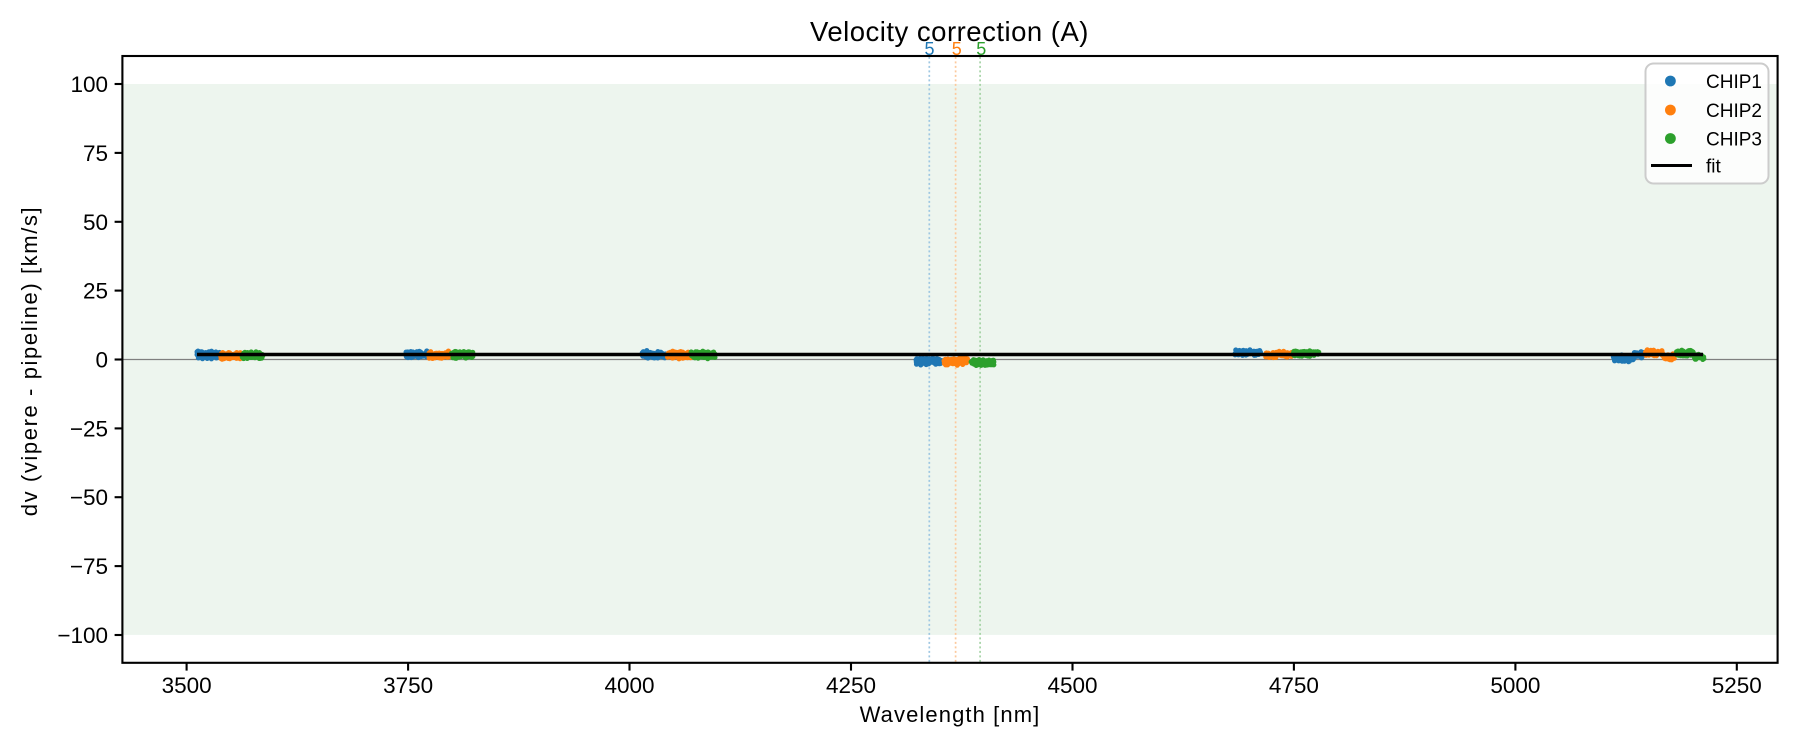 The image size is (1800, 750). I want to click on svg-text: 0, so click(101, 360).